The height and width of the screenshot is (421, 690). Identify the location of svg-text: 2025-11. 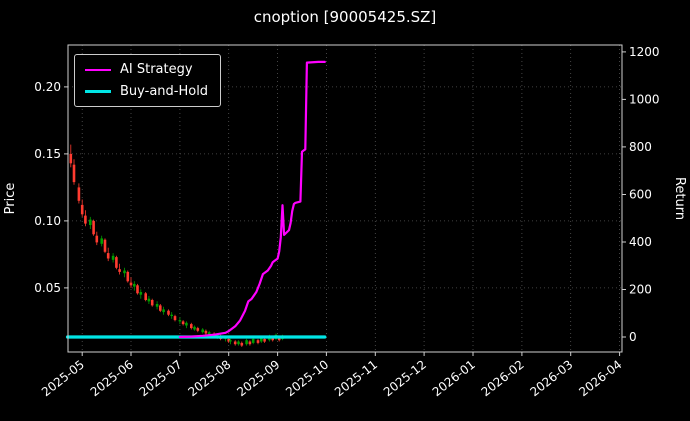
(356, 378).